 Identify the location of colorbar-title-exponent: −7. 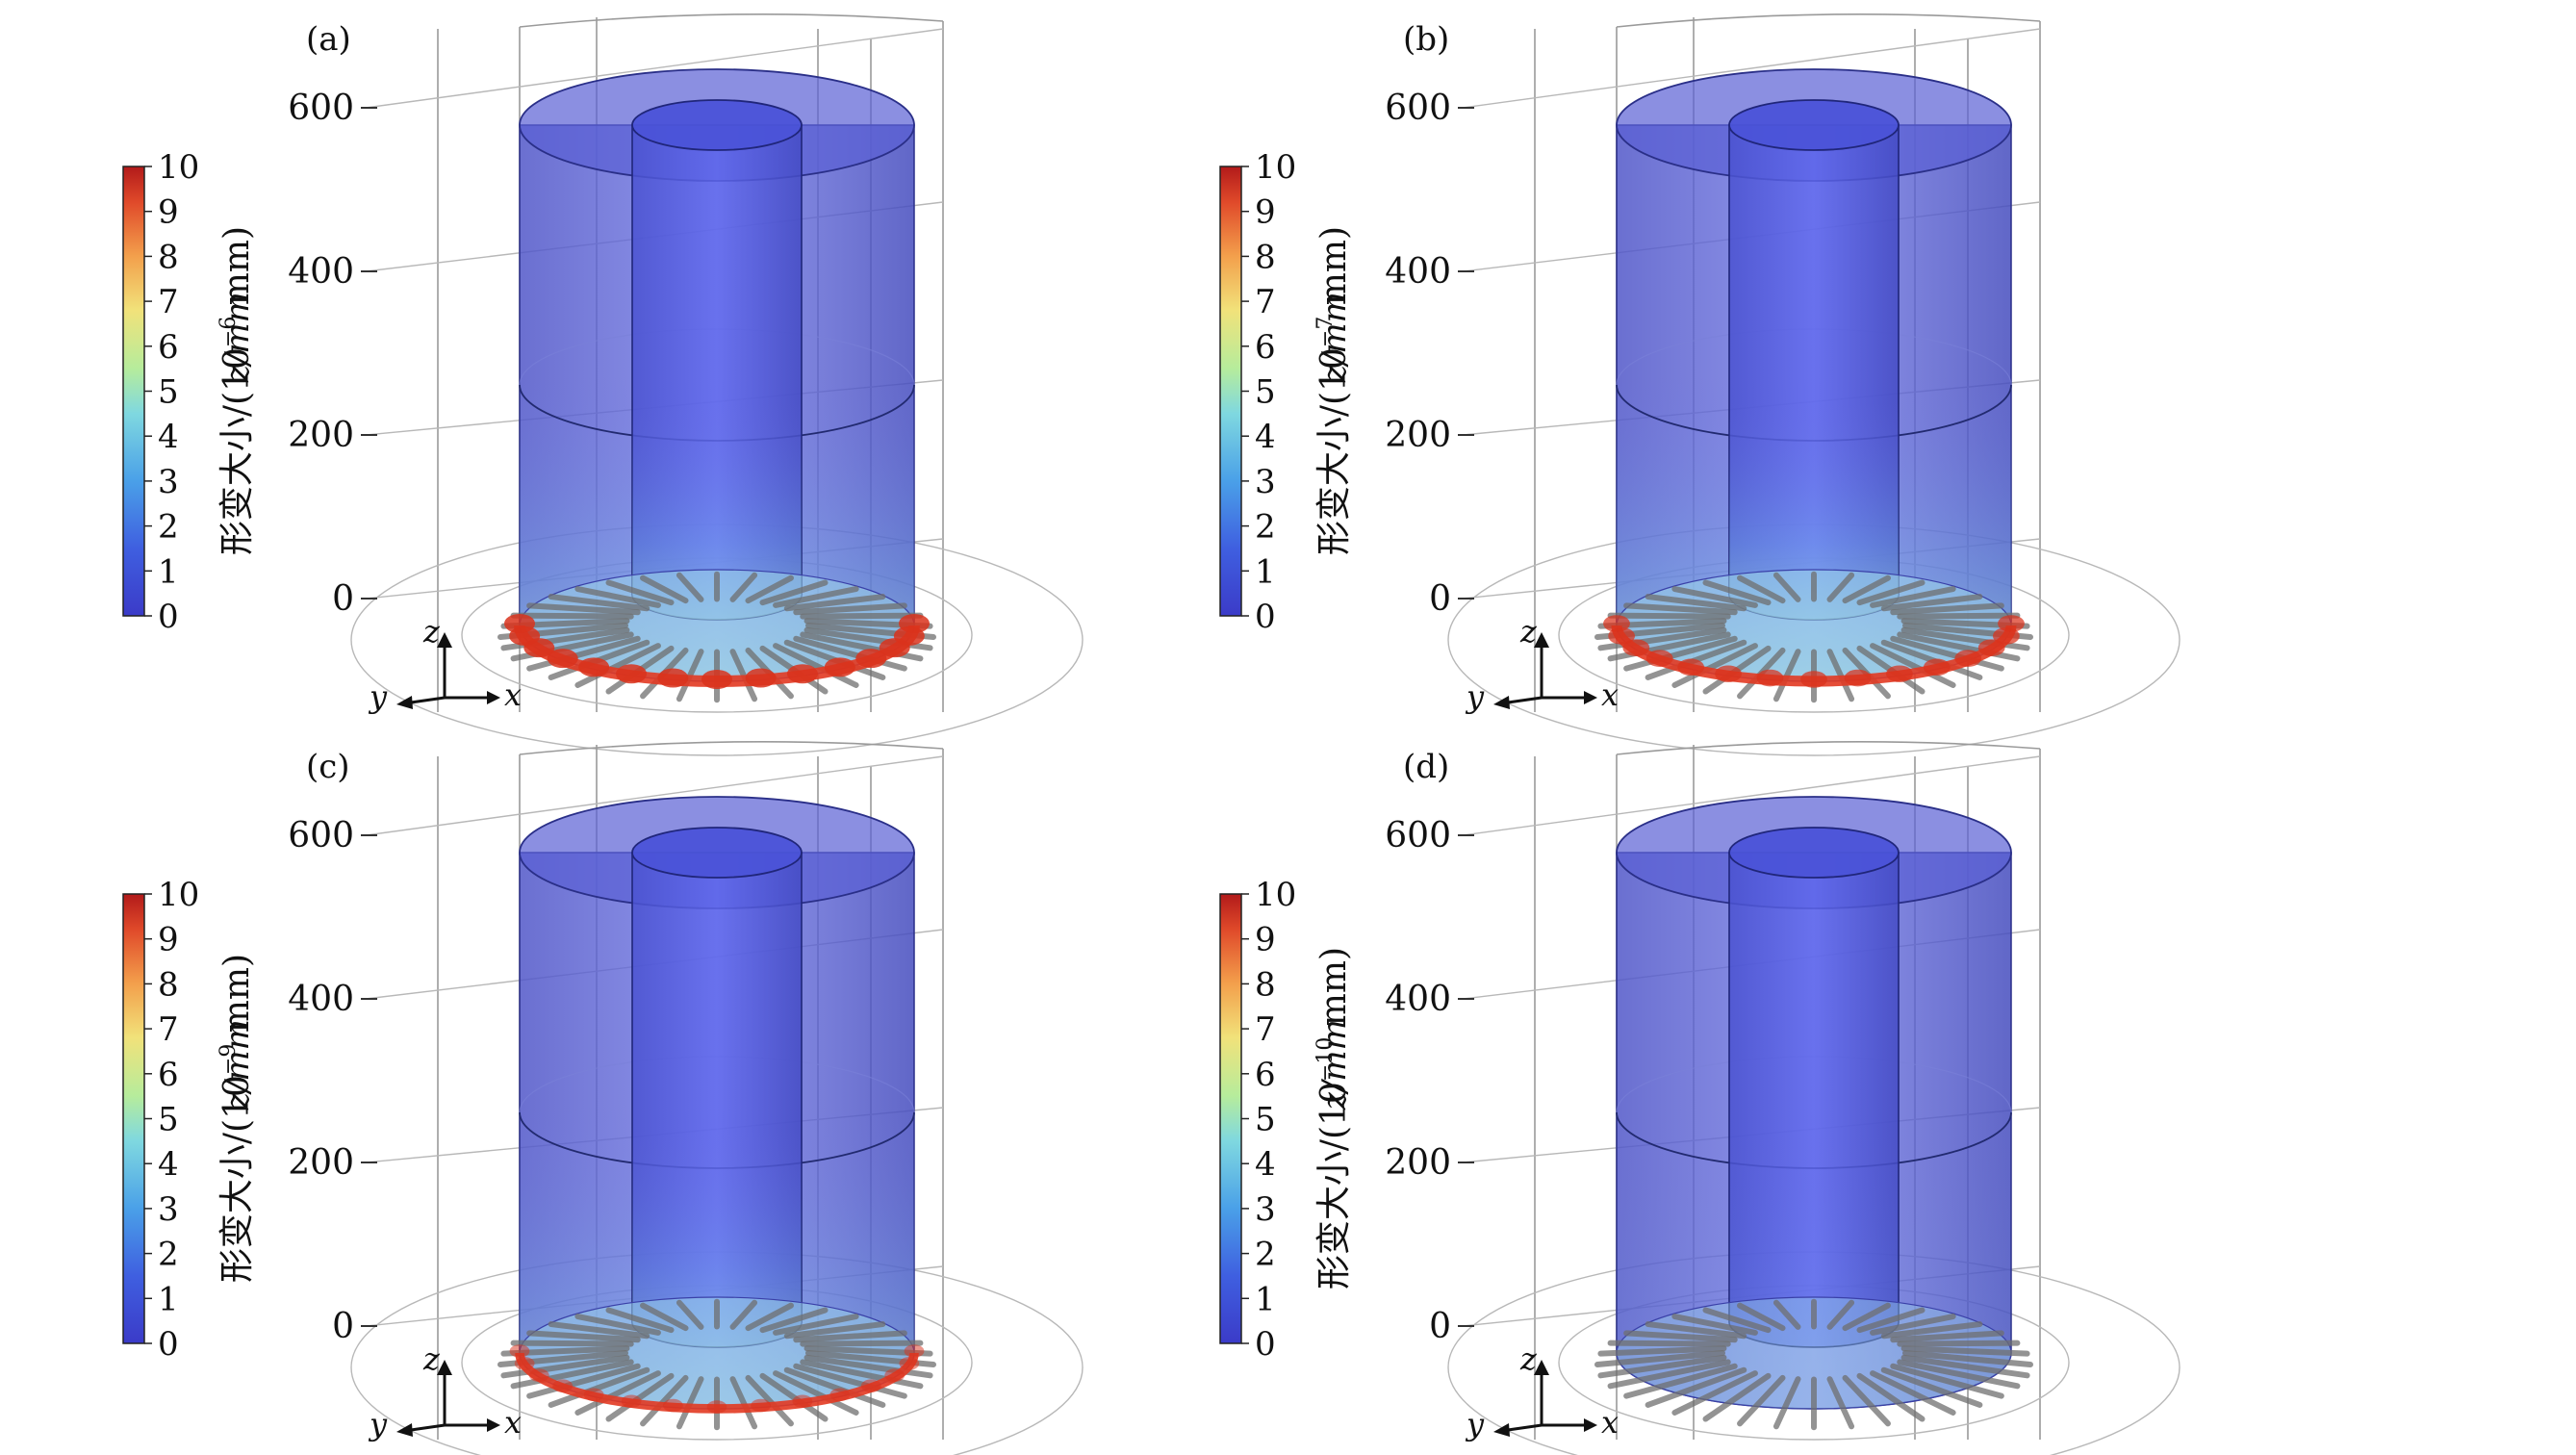
(1326, 332).